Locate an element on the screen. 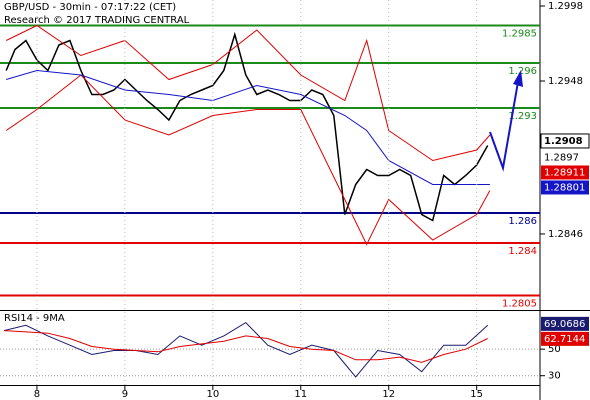 The height and width of the screenshot is (400, 590). price-marker-label: 1.2908 is located at coordinates (563, 141).